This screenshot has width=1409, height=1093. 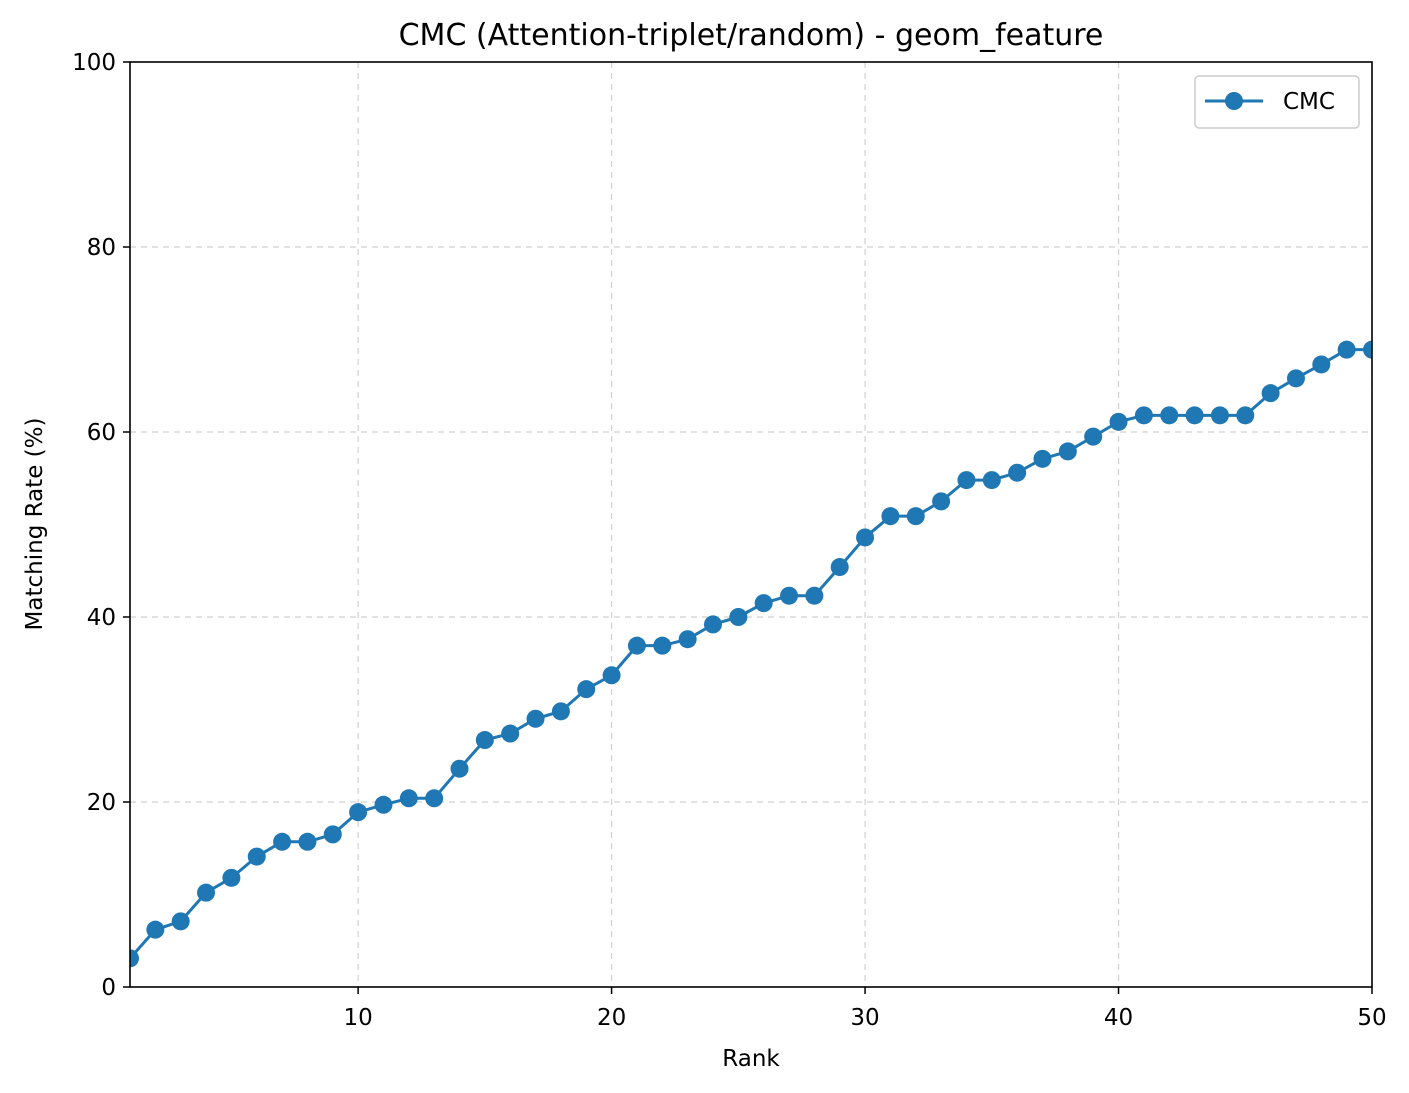 What do you see at coordinates (101, 618) in the screenshot?
I see `y-tick-label: 40` at bounding box center [101, 618].